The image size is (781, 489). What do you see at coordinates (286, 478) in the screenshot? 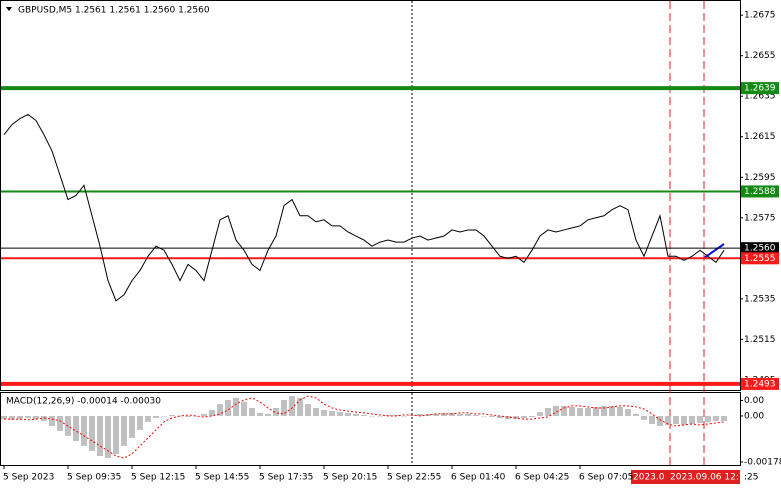
I see `x-tick-label: 5 Sep 17:35` at bounding box center [286, 478].